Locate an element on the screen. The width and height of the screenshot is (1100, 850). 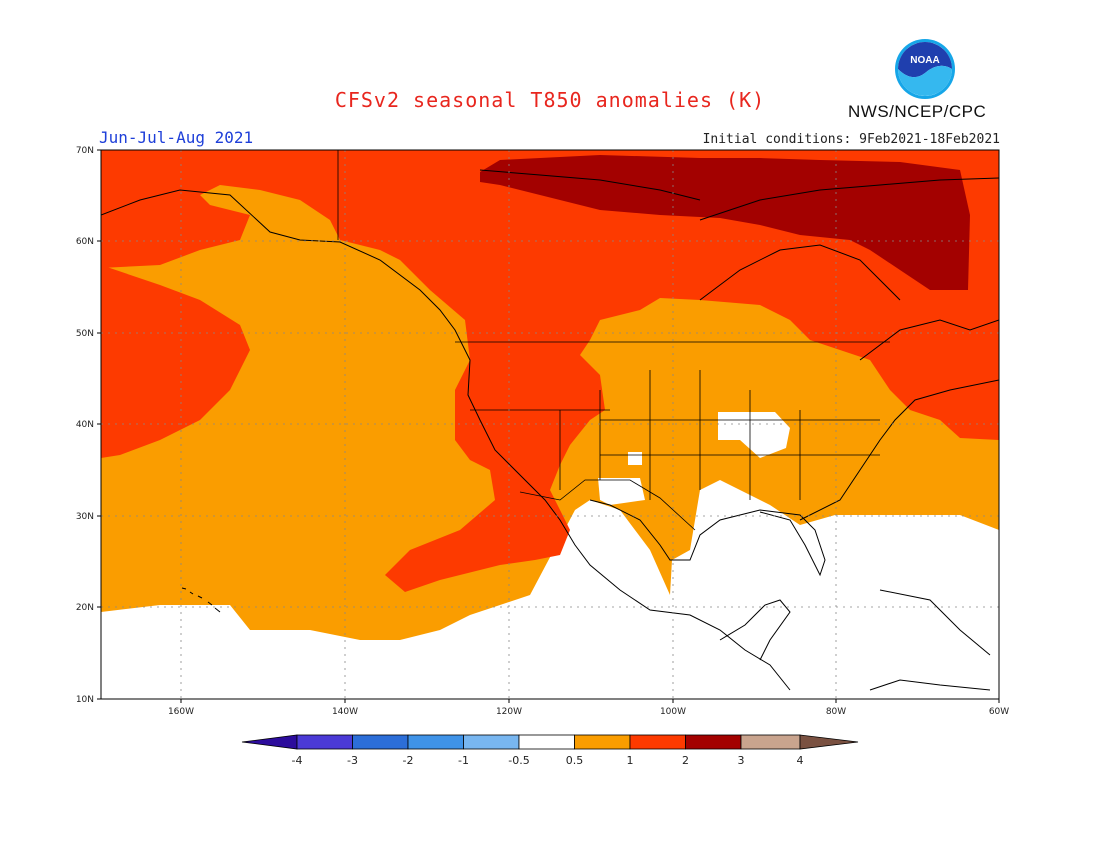
anomaly-red-west is located at coordinates (175, 361).